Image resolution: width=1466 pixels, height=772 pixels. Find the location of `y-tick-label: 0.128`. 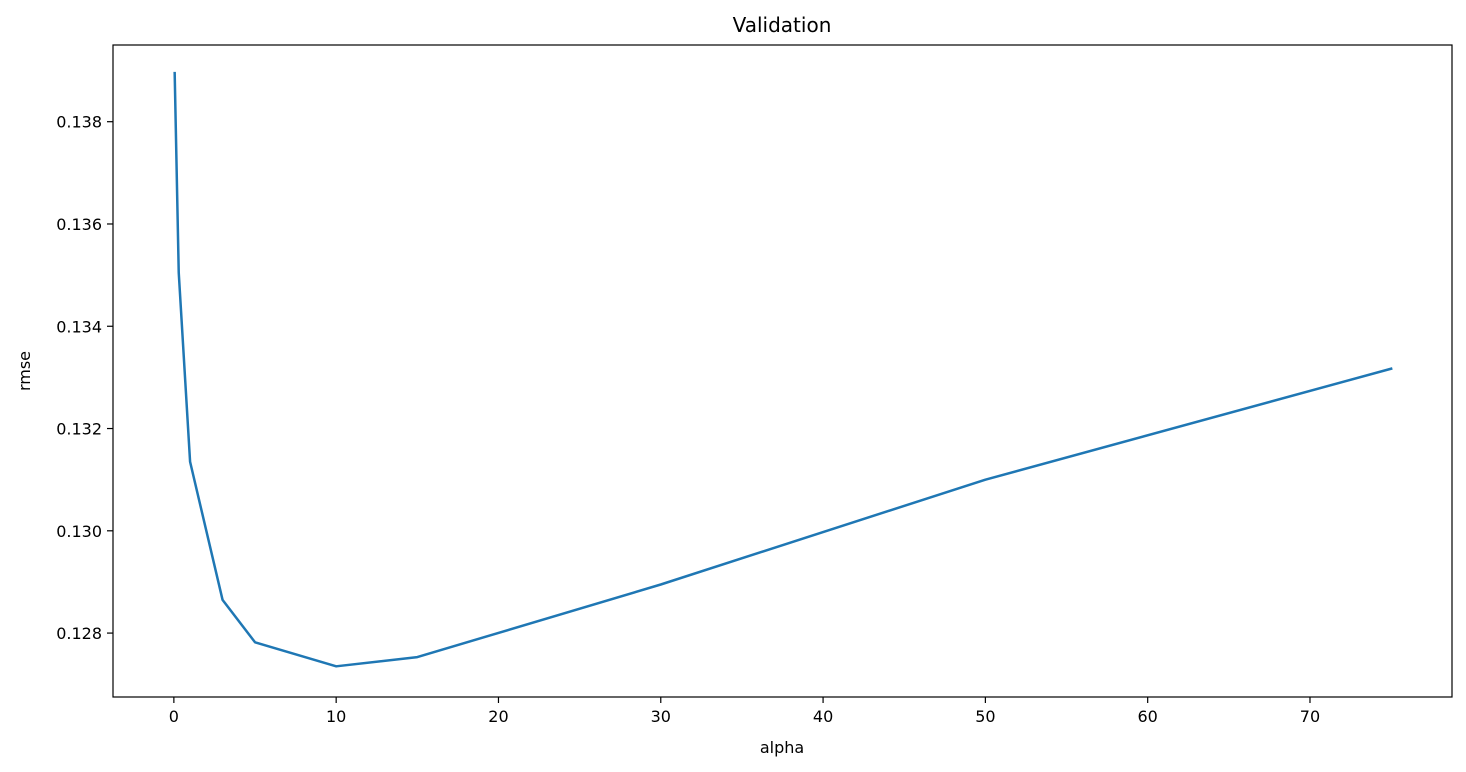

y-tick-label: 0.128 is located at coordinates (79, 633).